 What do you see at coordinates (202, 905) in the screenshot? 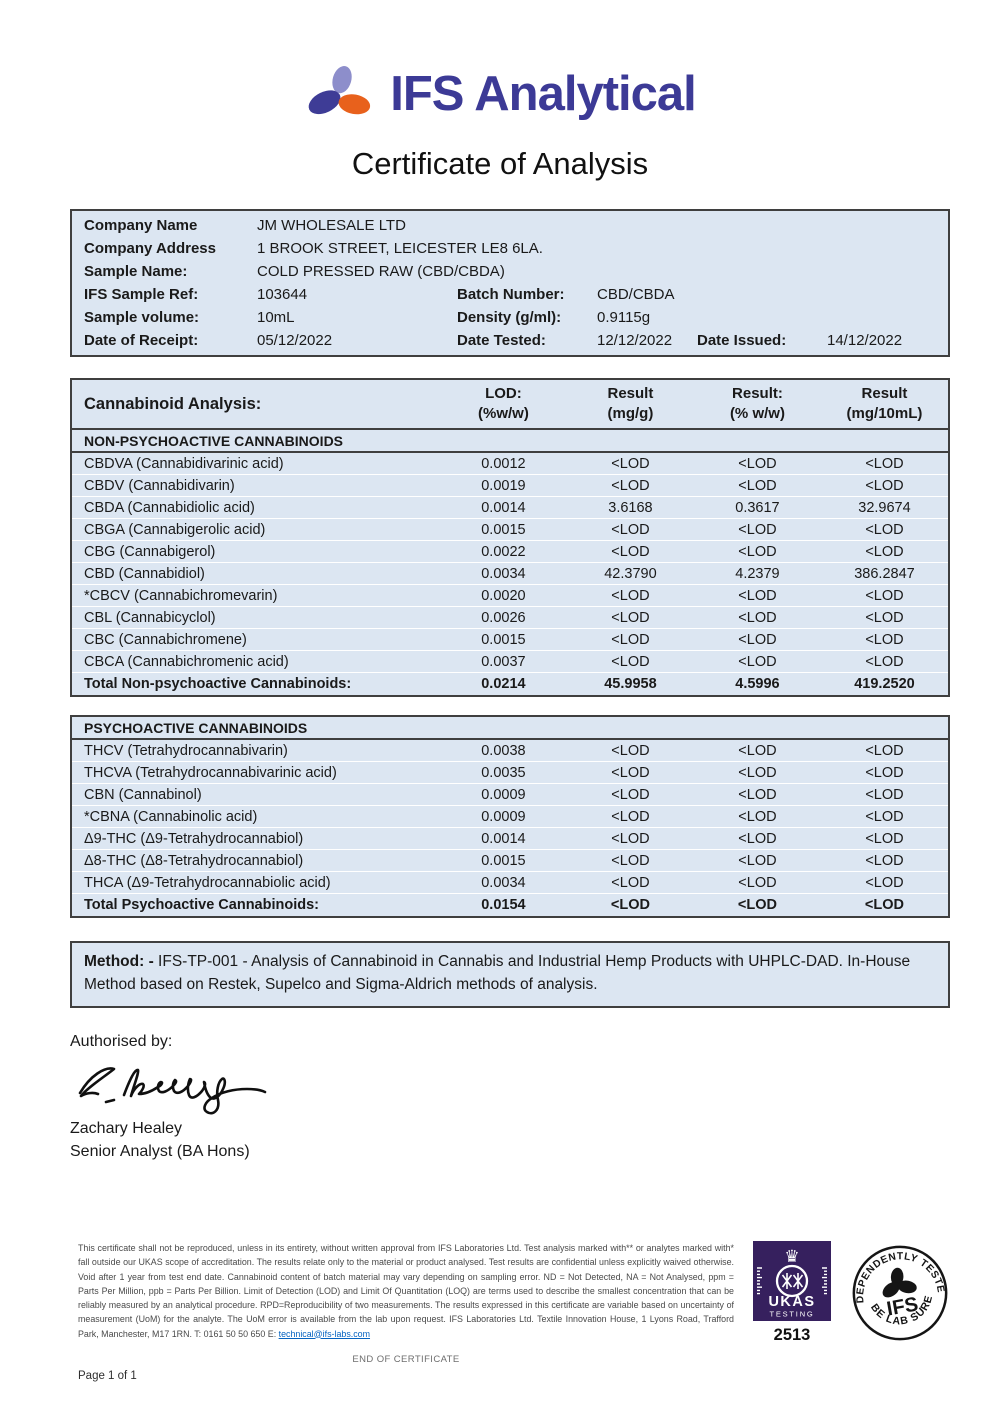
I see `analyte-name: Total Psychoactive Cannabinoids:` at bounding box center [202, 905].